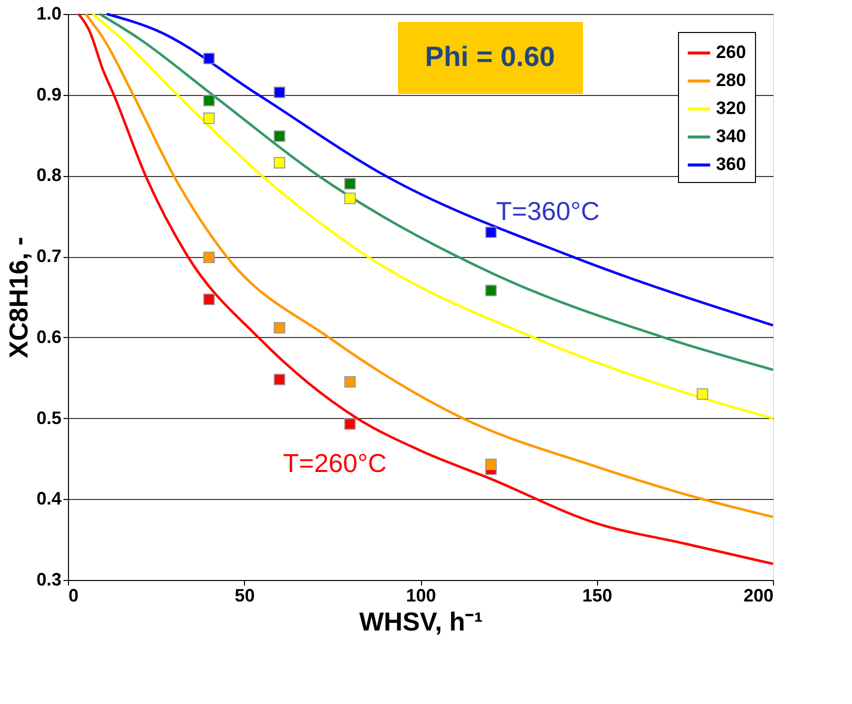 The width and height of the screenshot is (852, 704). I want to click on x-axis-title: WHSV, h⁻¹, so click(421, 621).